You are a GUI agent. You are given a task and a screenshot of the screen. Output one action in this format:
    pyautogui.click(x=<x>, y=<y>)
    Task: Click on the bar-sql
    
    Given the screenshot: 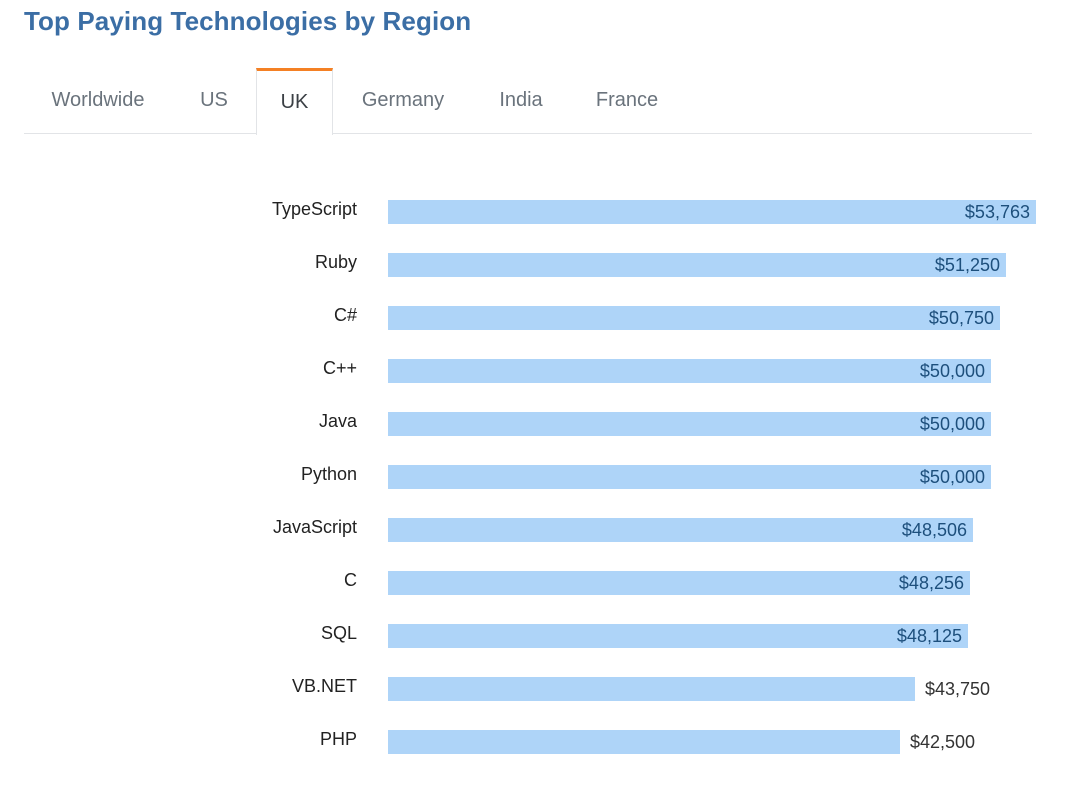 What is the action you would take?
    pyautogui.click(x=678, y=636)
    